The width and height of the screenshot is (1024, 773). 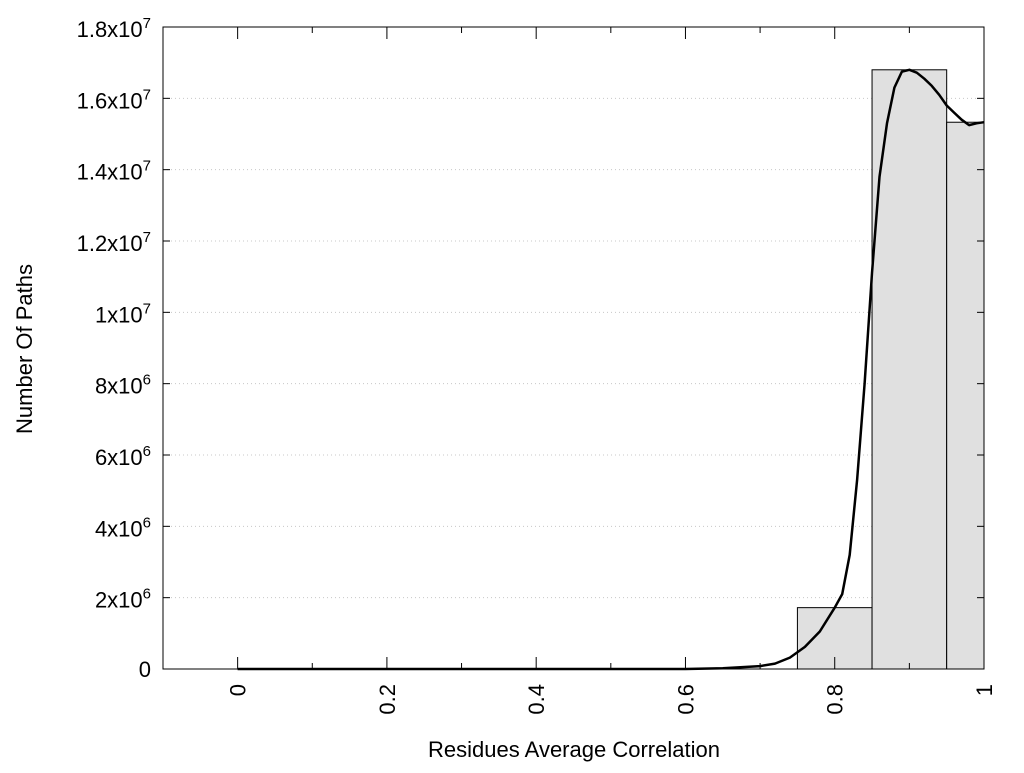 I want to click on y-tick-label-6: 1.2x10⁷, so click(x=114, y=242).